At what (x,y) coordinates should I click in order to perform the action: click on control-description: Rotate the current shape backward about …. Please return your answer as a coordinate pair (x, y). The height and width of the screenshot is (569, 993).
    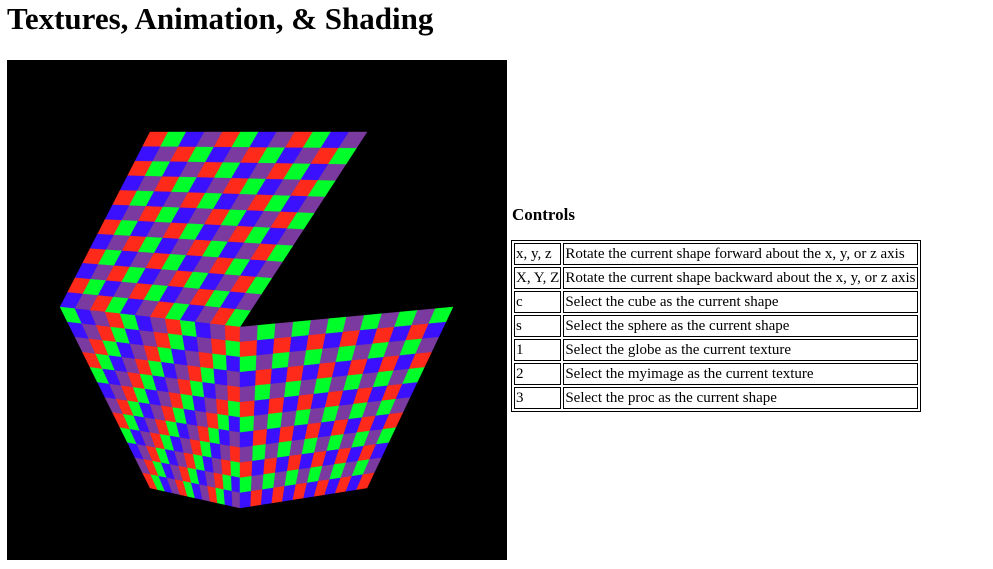
    Looking at the image, I should click on (740, 278).